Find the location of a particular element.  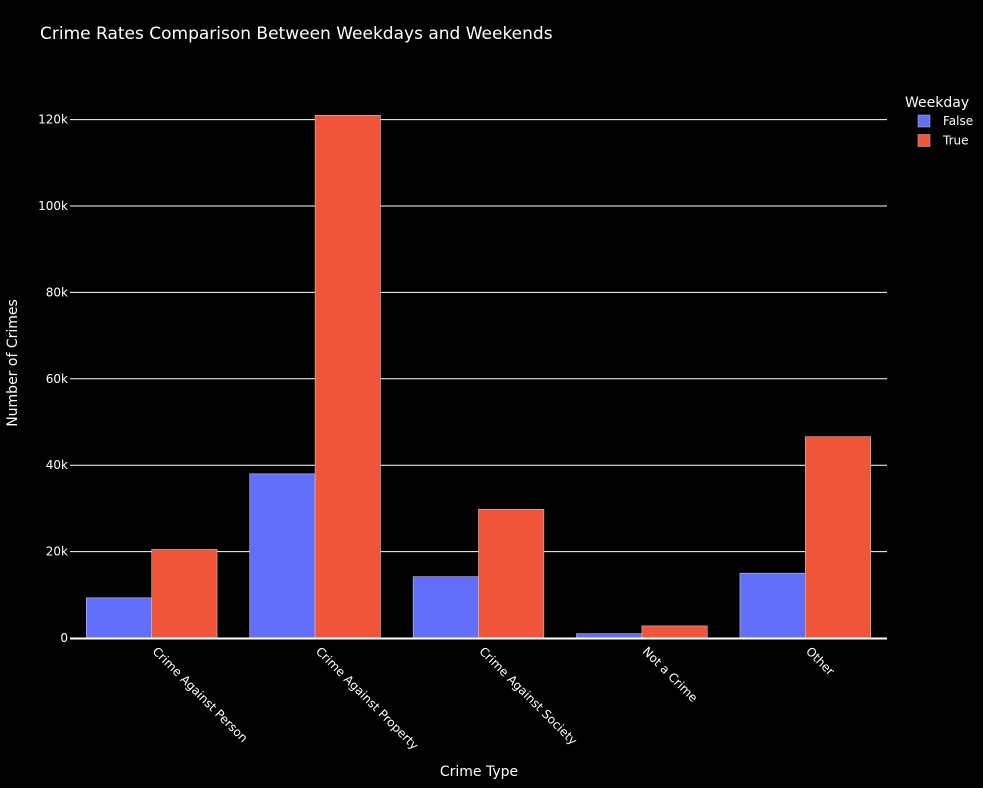

legend-title: Weekday is located at coordinates (937, 103).